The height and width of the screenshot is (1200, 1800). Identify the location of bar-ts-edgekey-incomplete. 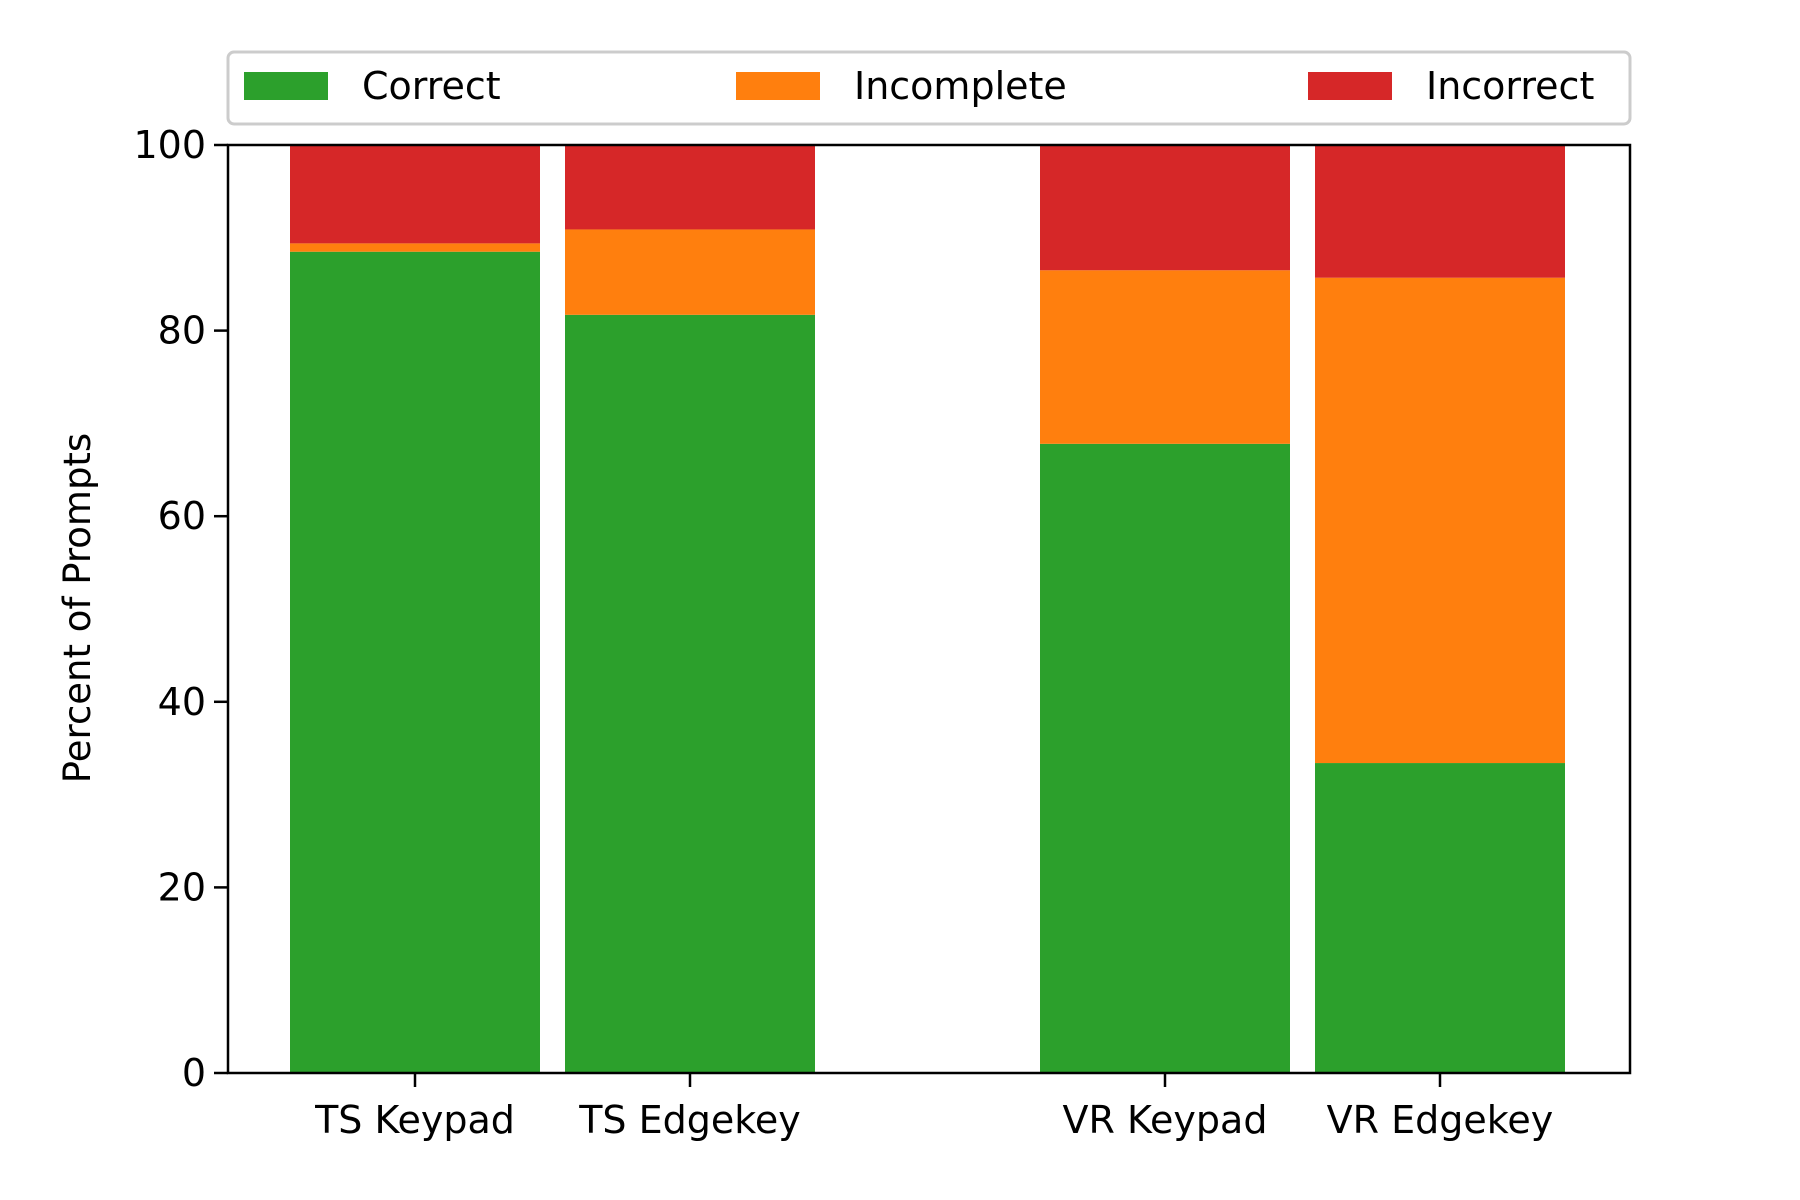
(690, 272).